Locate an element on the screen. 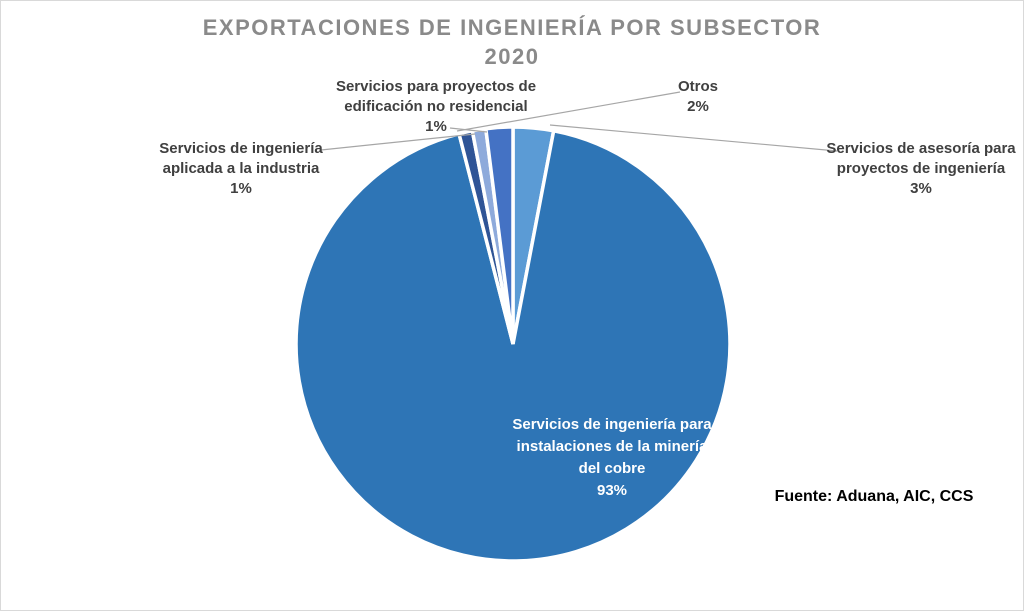 The image size is (1024, 612). label-industria-pct: 1% is located at coordinates (241, 188).